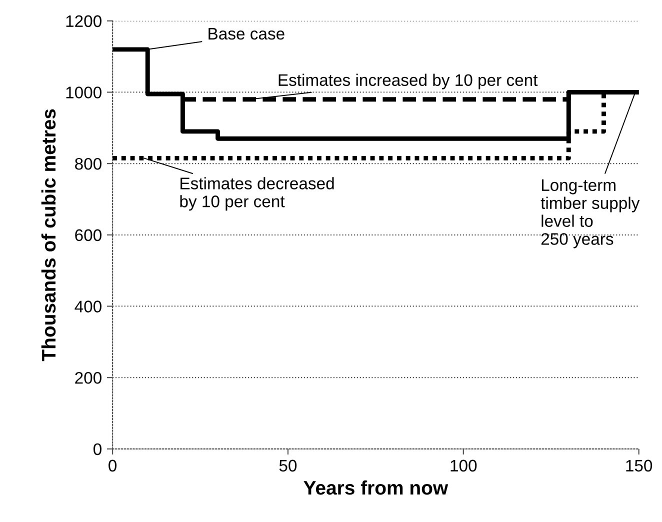 The image size is (662, 522). What do you see at coordinates (376, 487) in the screenshot?
I see `x-axis-title: Years from now` at bounding box center [376, 487].